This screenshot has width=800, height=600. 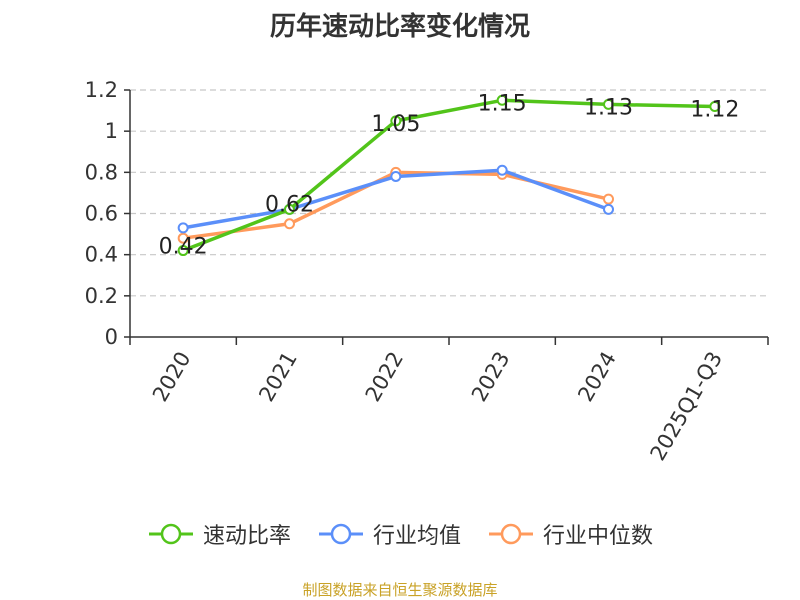 I want to click on x-tick-label: 2024, so click(x=597, y=377).